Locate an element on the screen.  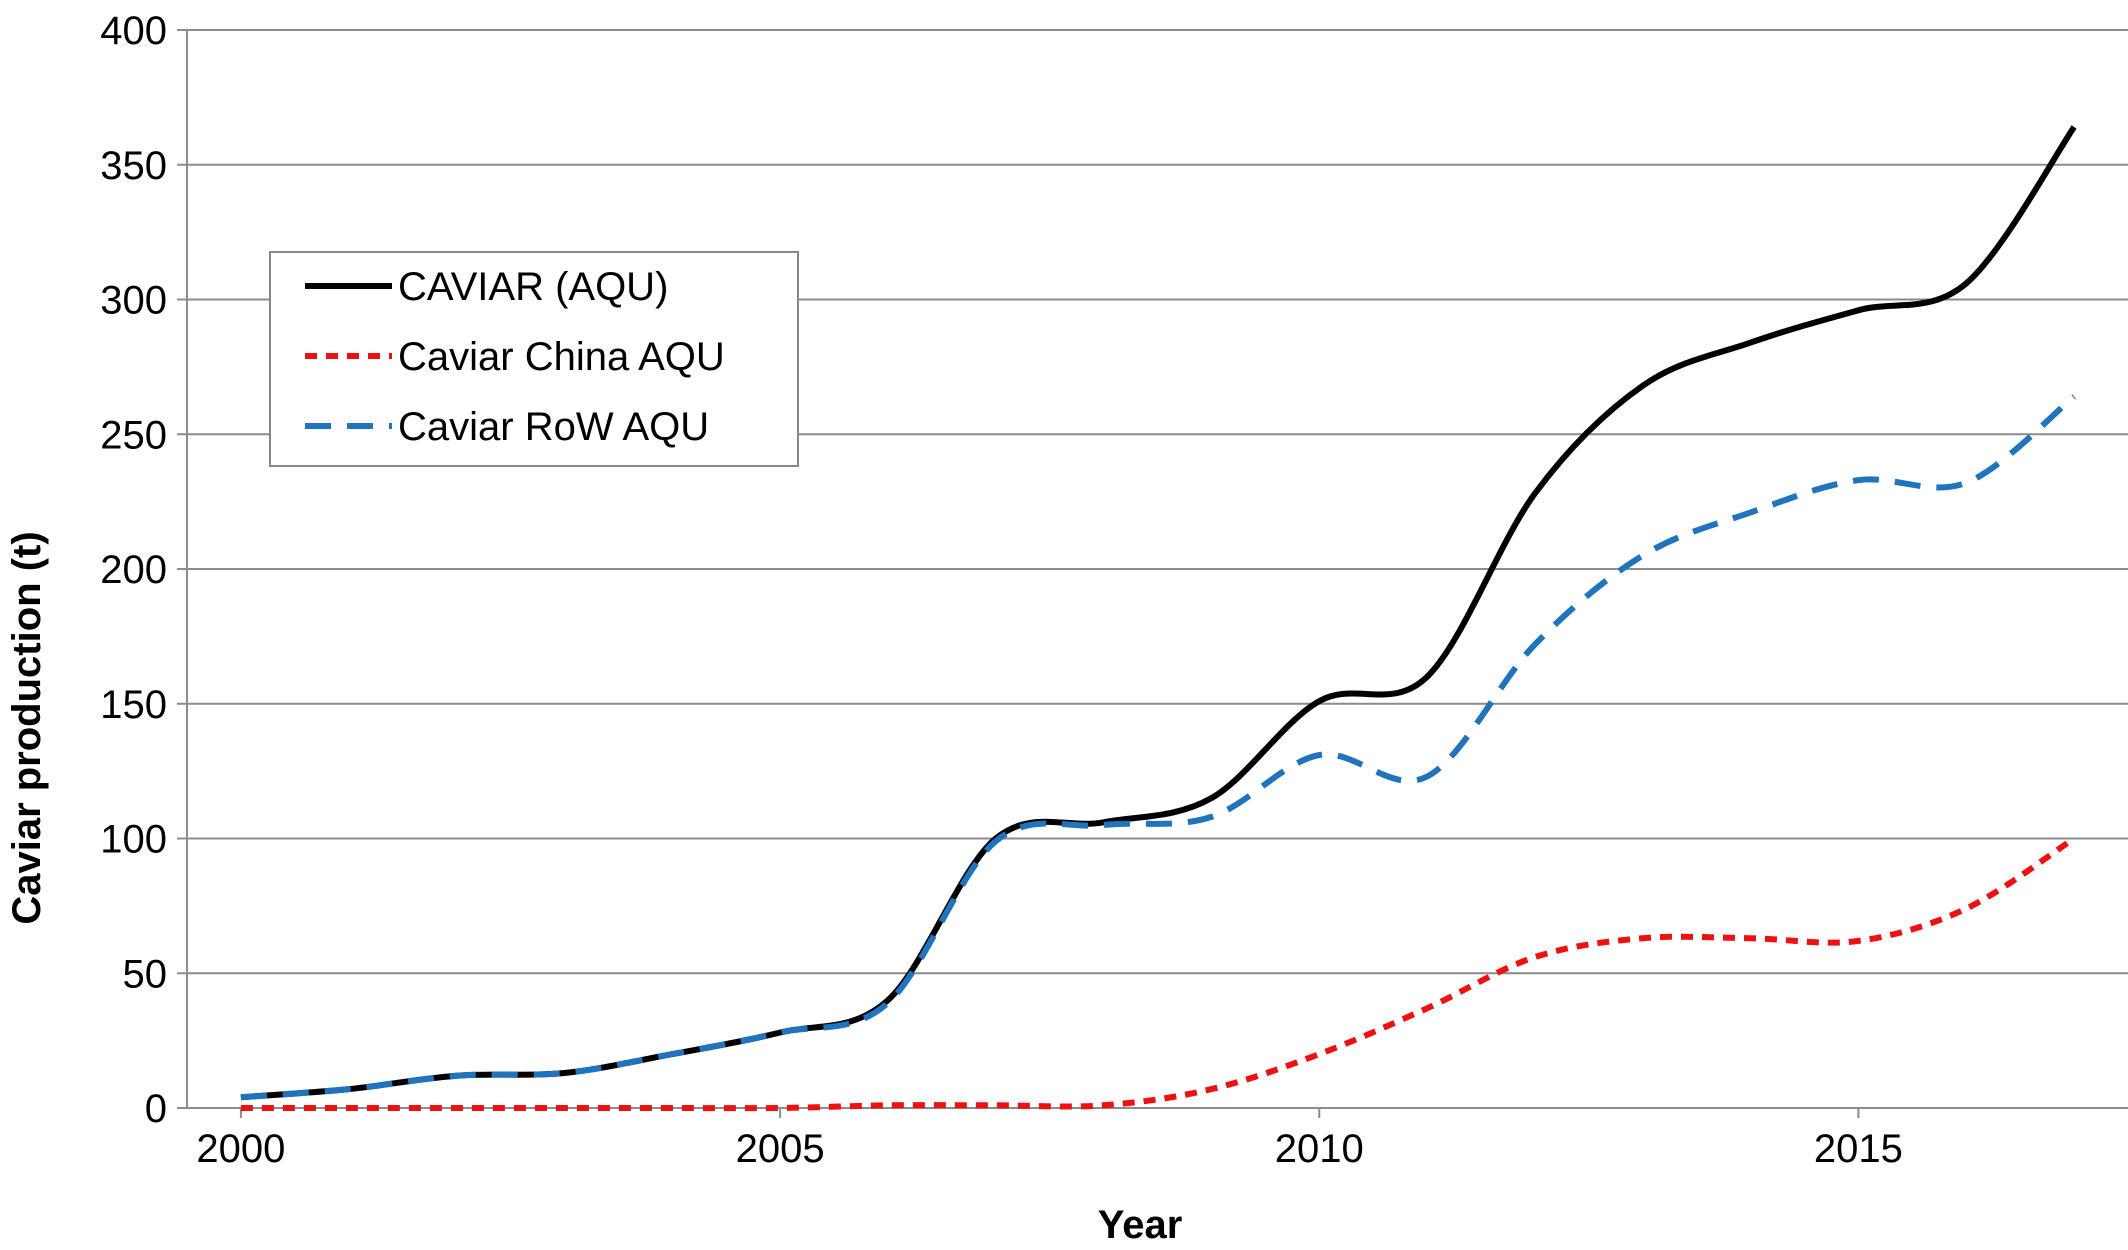
y-tick-label-0: 0 is located at coordinates (156, 1109).